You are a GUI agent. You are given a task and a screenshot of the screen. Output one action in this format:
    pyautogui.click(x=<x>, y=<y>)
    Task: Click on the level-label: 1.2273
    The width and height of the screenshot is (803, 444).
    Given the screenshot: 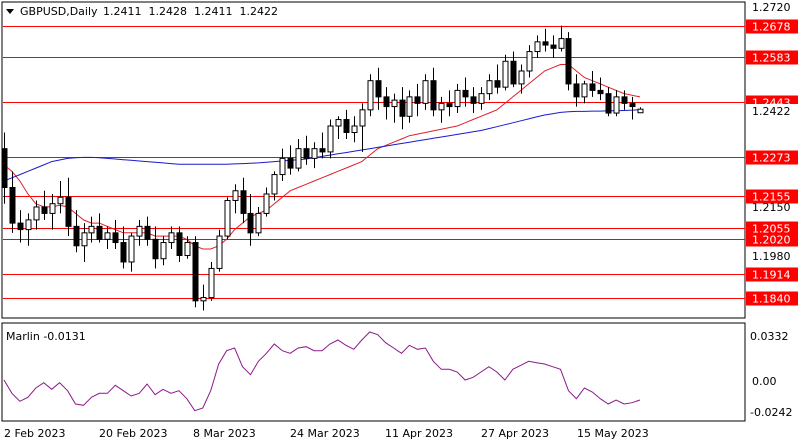 What is the action you would take?
    pyautogui.click(x=771, y=158)
    